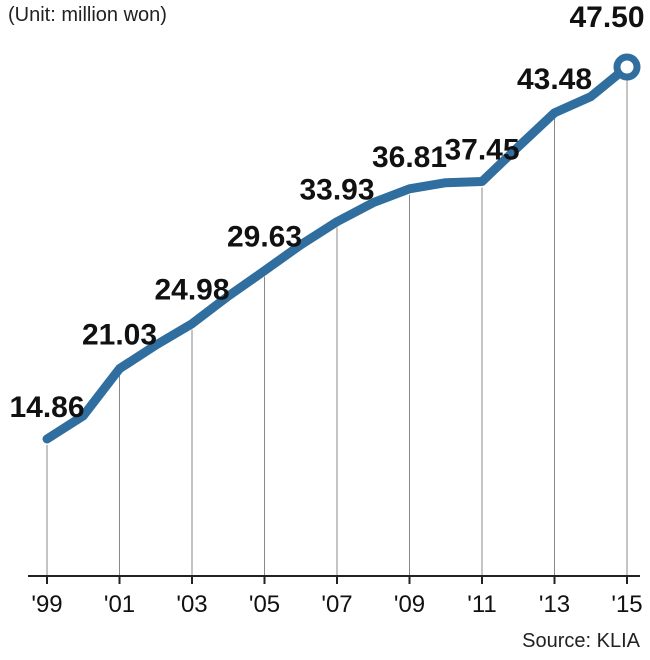 The width and height of the screenshot is (650, 660). What do you see at coordinates (627, 67) in the screenshot?
I see `end-point-marker` at bounding box center [627, 67].